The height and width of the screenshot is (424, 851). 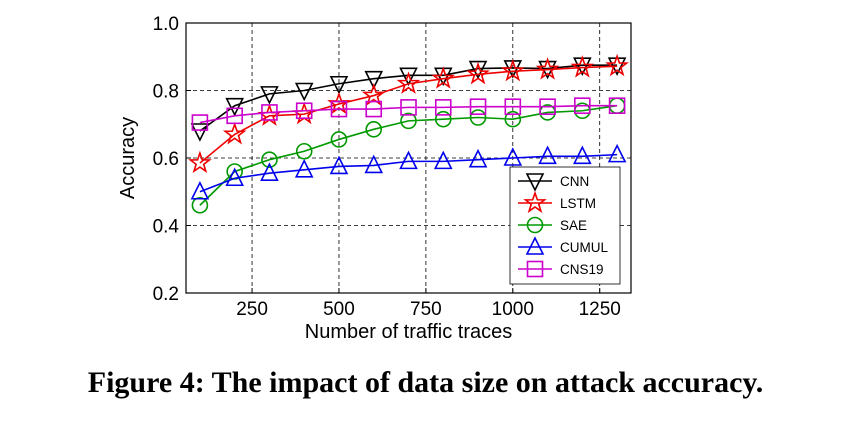 I want to click on y-tick-label: 0.4, so click(x=166, y=227).